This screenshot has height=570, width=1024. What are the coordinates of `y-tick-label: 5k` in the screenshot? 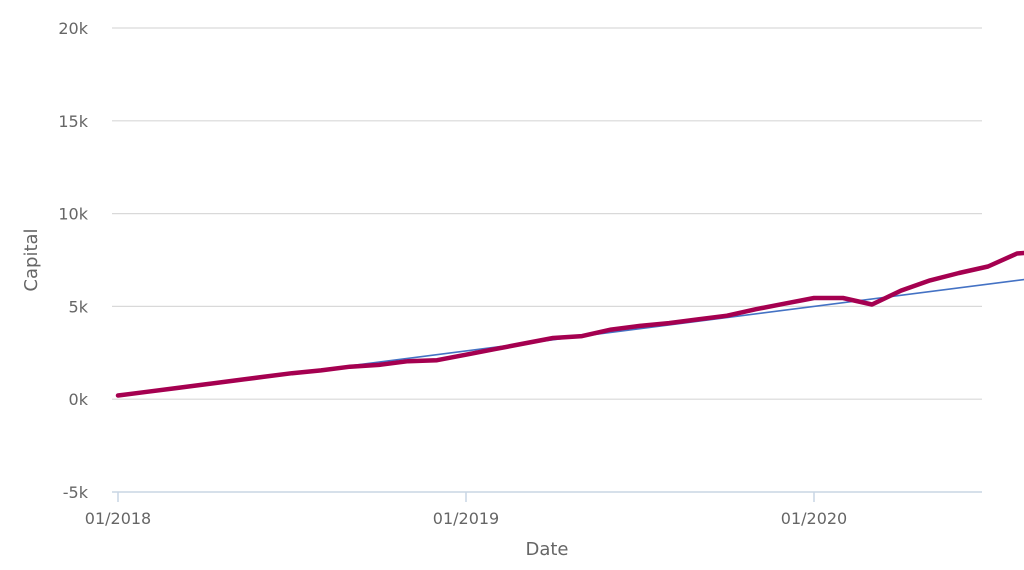 It's located at (79, 306).